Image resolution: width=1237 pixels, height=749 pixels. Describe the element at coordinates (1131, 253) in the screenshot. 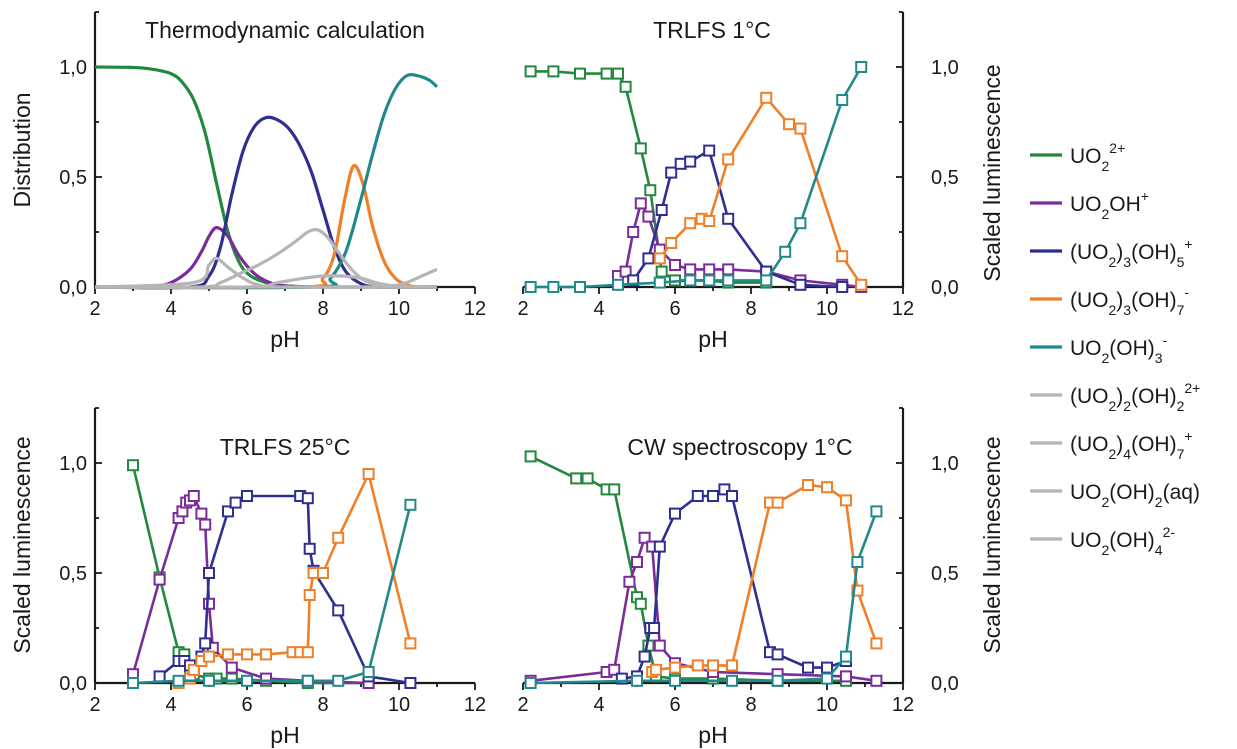

I see `legend-label: (UO2)3(OH)5+` at that location.